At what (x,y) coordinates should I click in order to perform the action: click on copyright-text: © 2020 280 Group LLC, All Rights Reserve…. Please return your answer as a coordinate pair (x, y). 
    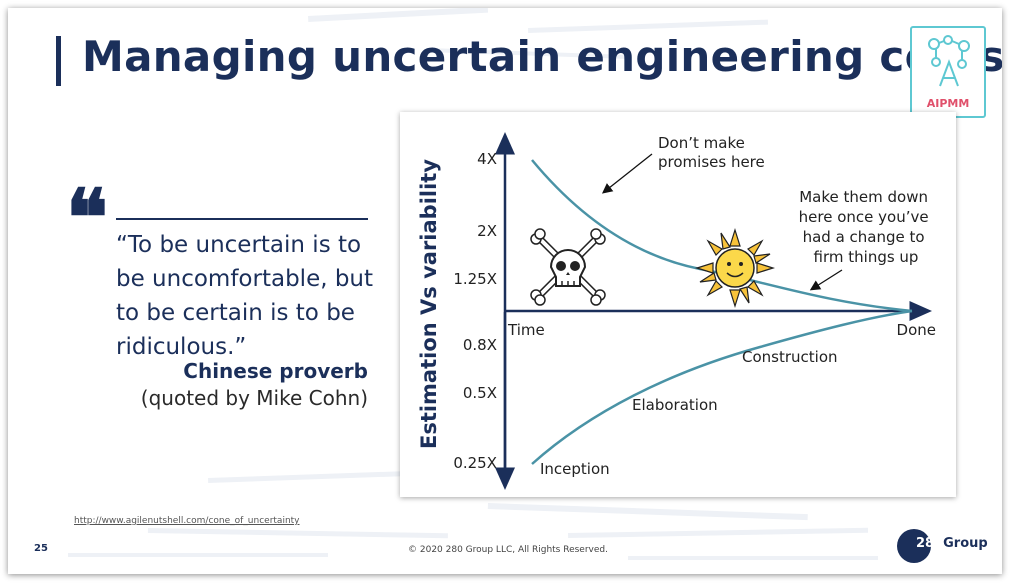
    Looking at the image, I should click on (508, 550).